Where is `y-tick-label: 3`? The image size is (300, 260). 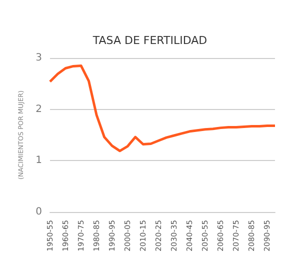
y-tick-label: 3 is located at coordinates (39, 58).